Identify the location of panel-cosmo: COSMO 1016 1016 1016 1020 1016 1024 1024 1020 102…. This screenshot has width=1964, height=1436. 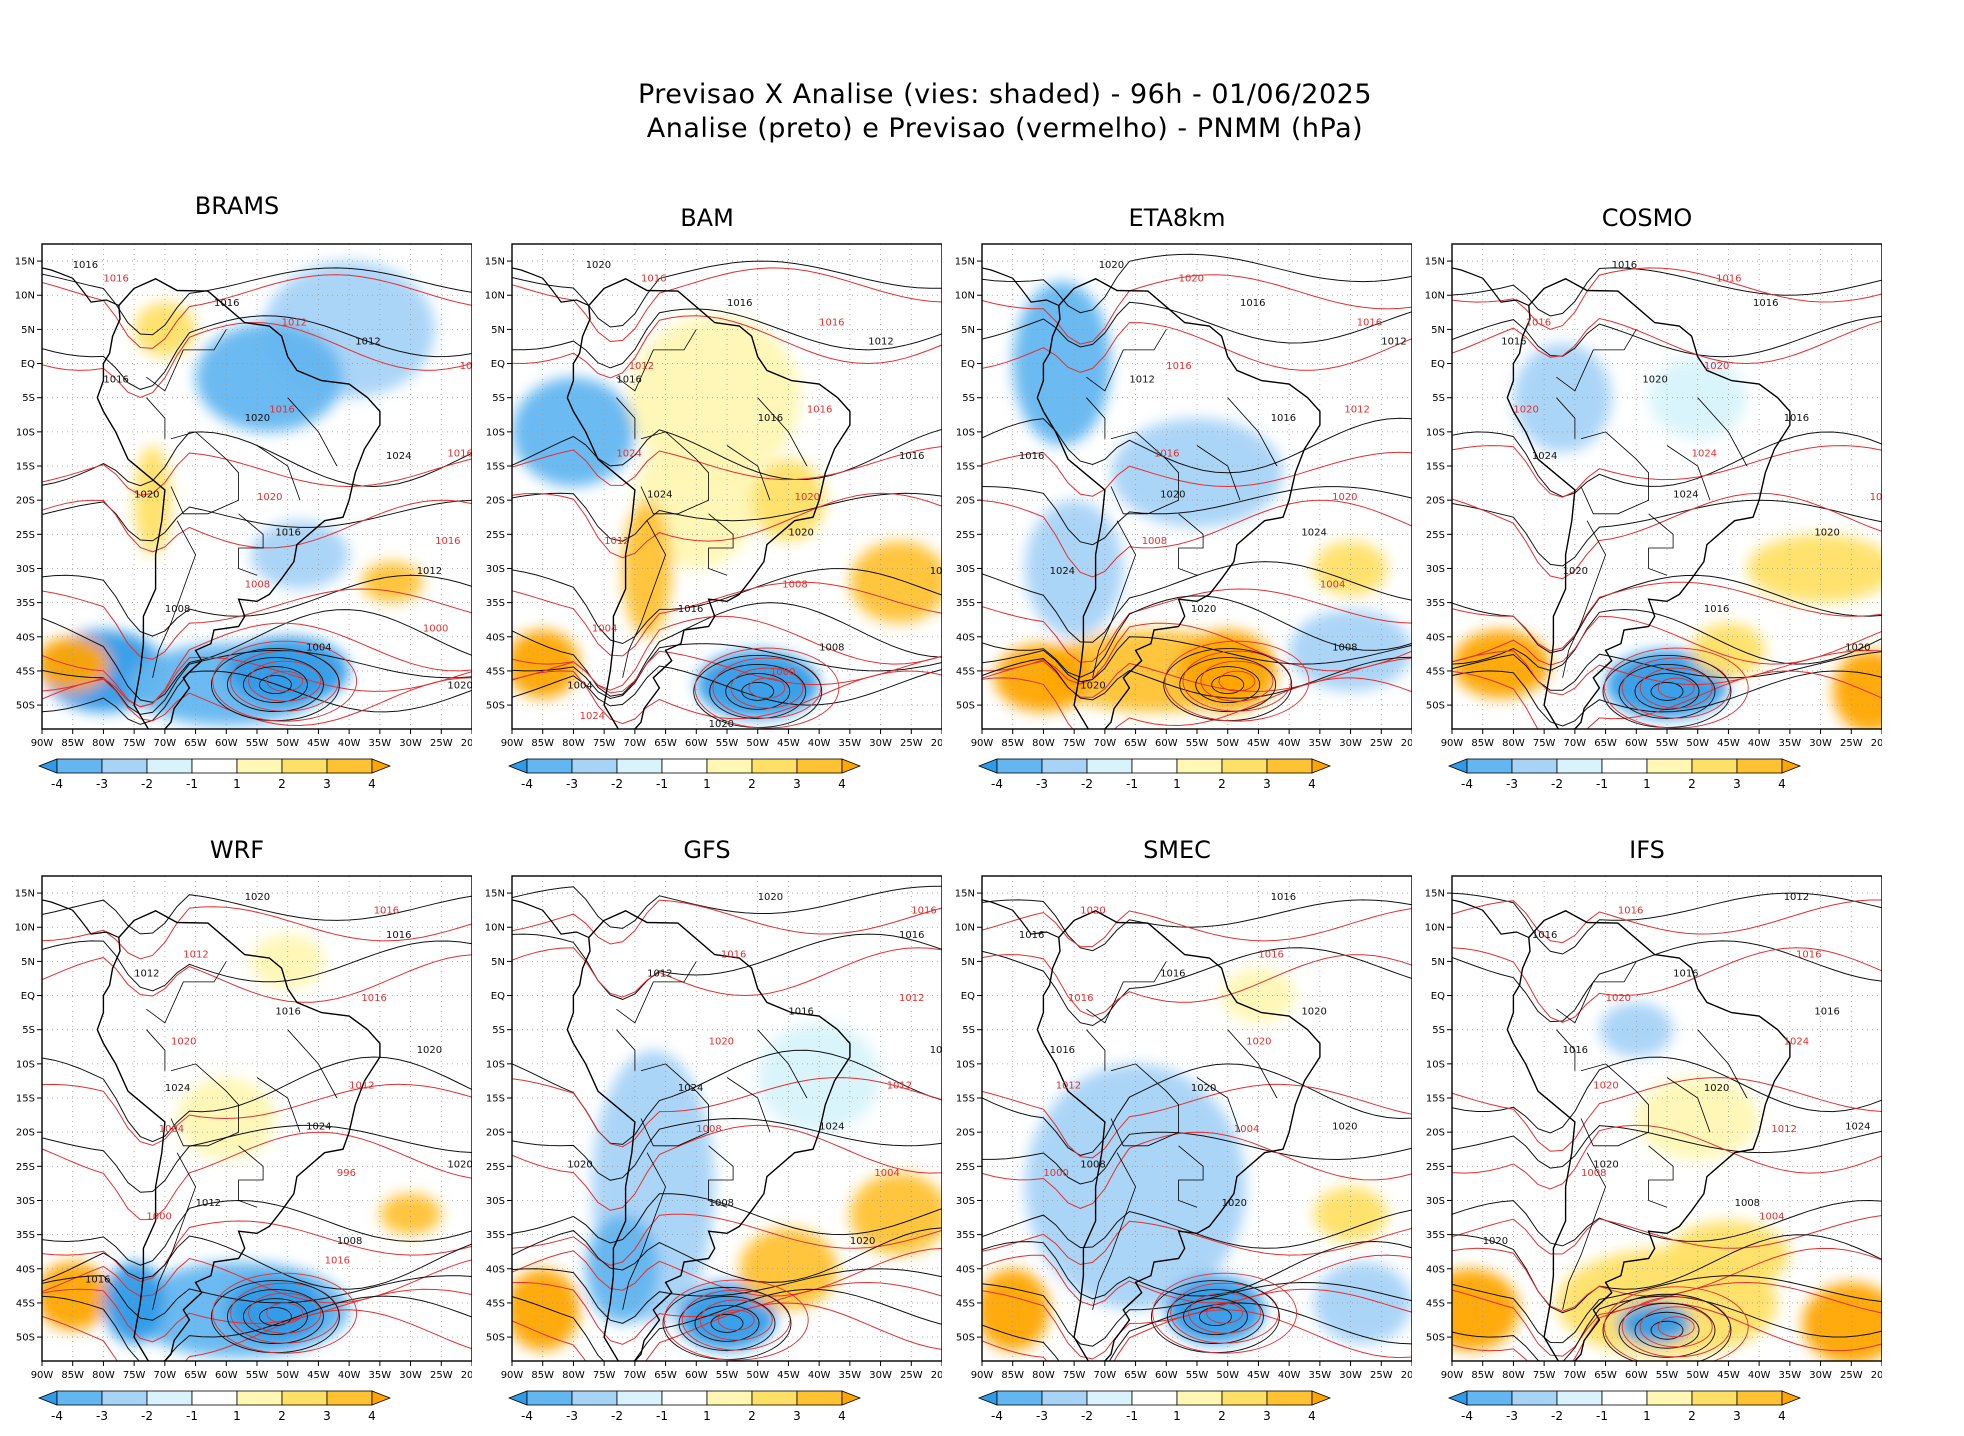
(1647, 491).